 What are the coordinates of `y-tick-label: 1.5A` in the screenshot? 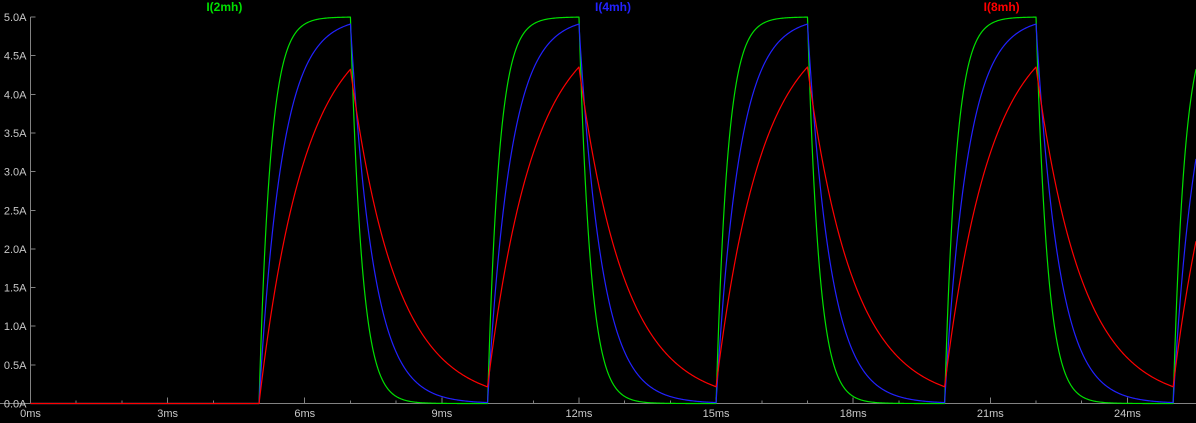 It's located at (15, 289).